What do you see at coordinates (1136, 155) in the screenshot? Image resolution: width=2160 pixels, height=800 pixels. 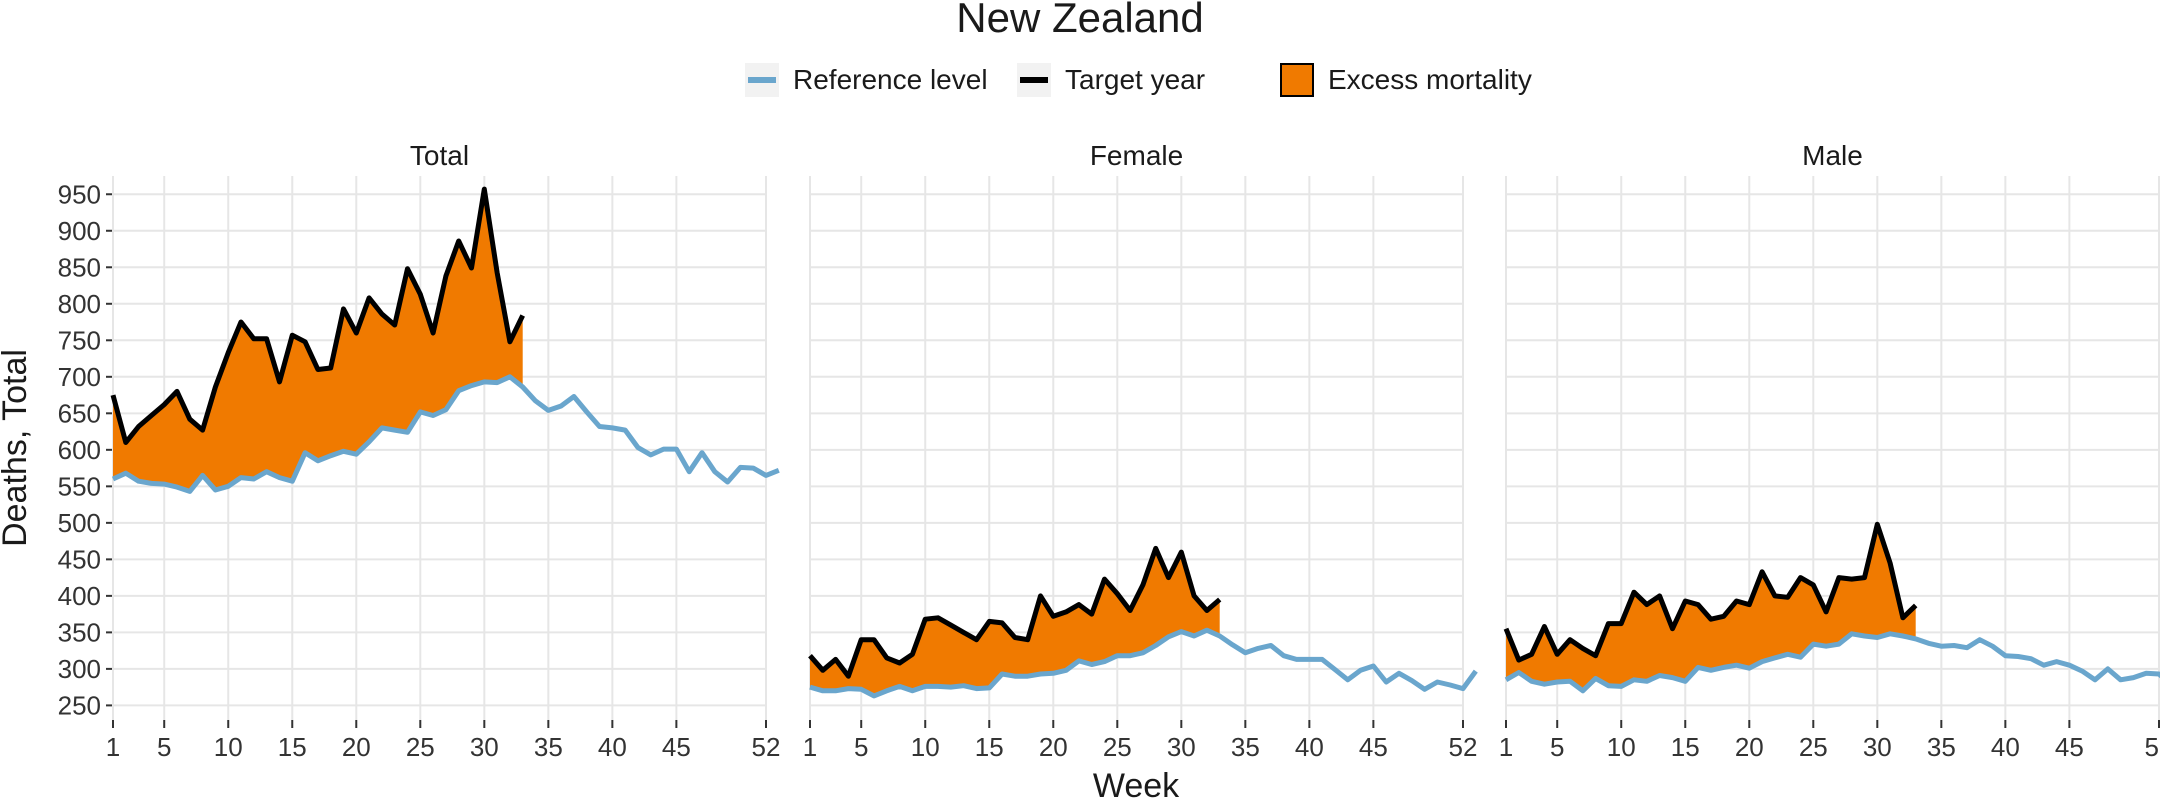 I see `panel-title: Female` at bounding box center [1136, 155].